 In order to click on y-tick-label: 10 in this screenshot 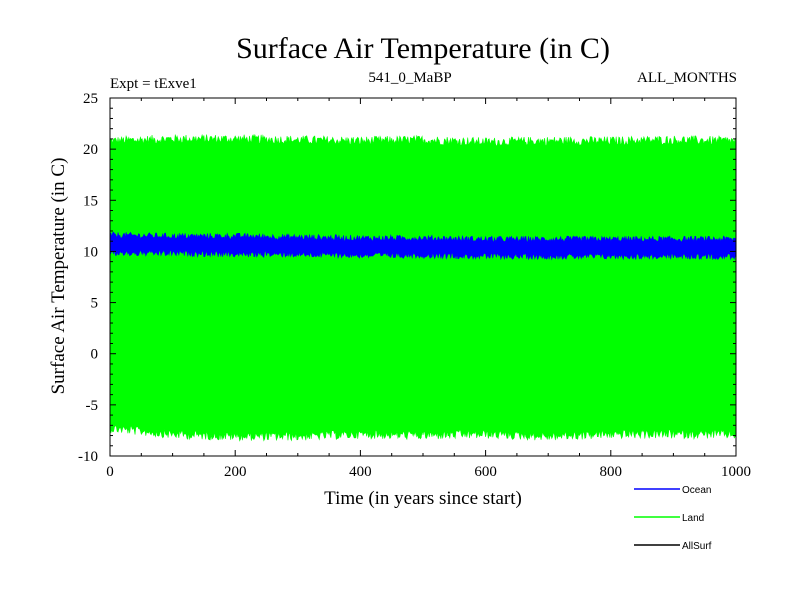, I will do `click(90, 252)`.